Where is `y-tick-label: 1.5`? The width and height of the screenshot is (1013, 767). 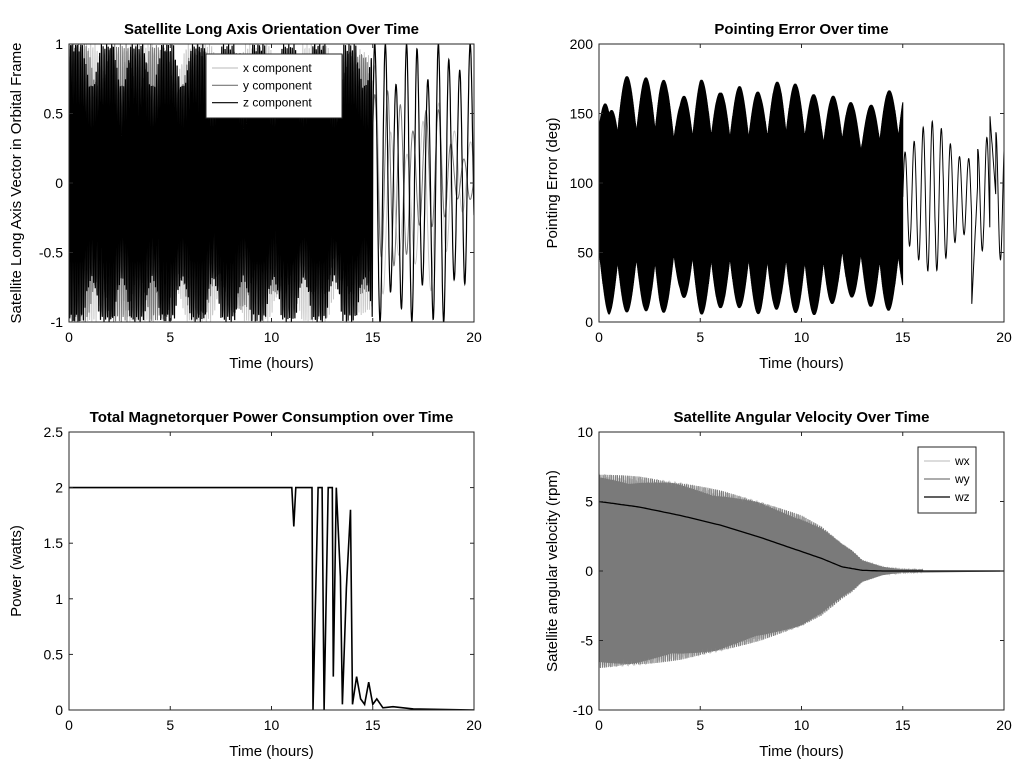 y-tick-label: 1.5 is located at coordinates (54, 543).